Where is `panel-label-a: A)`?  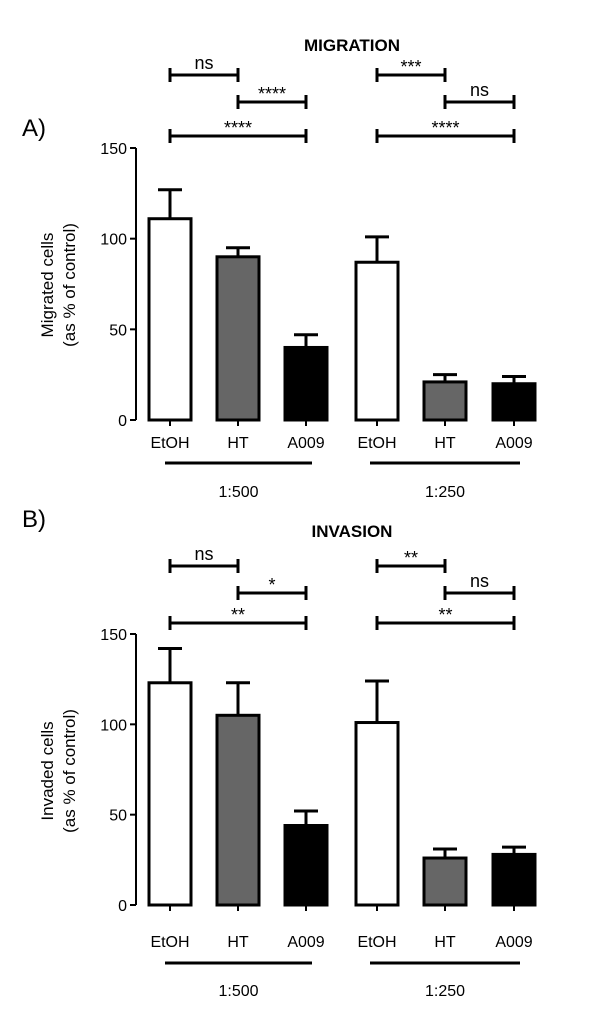 panel-label-a: A) is located at coordinates (34, 128).